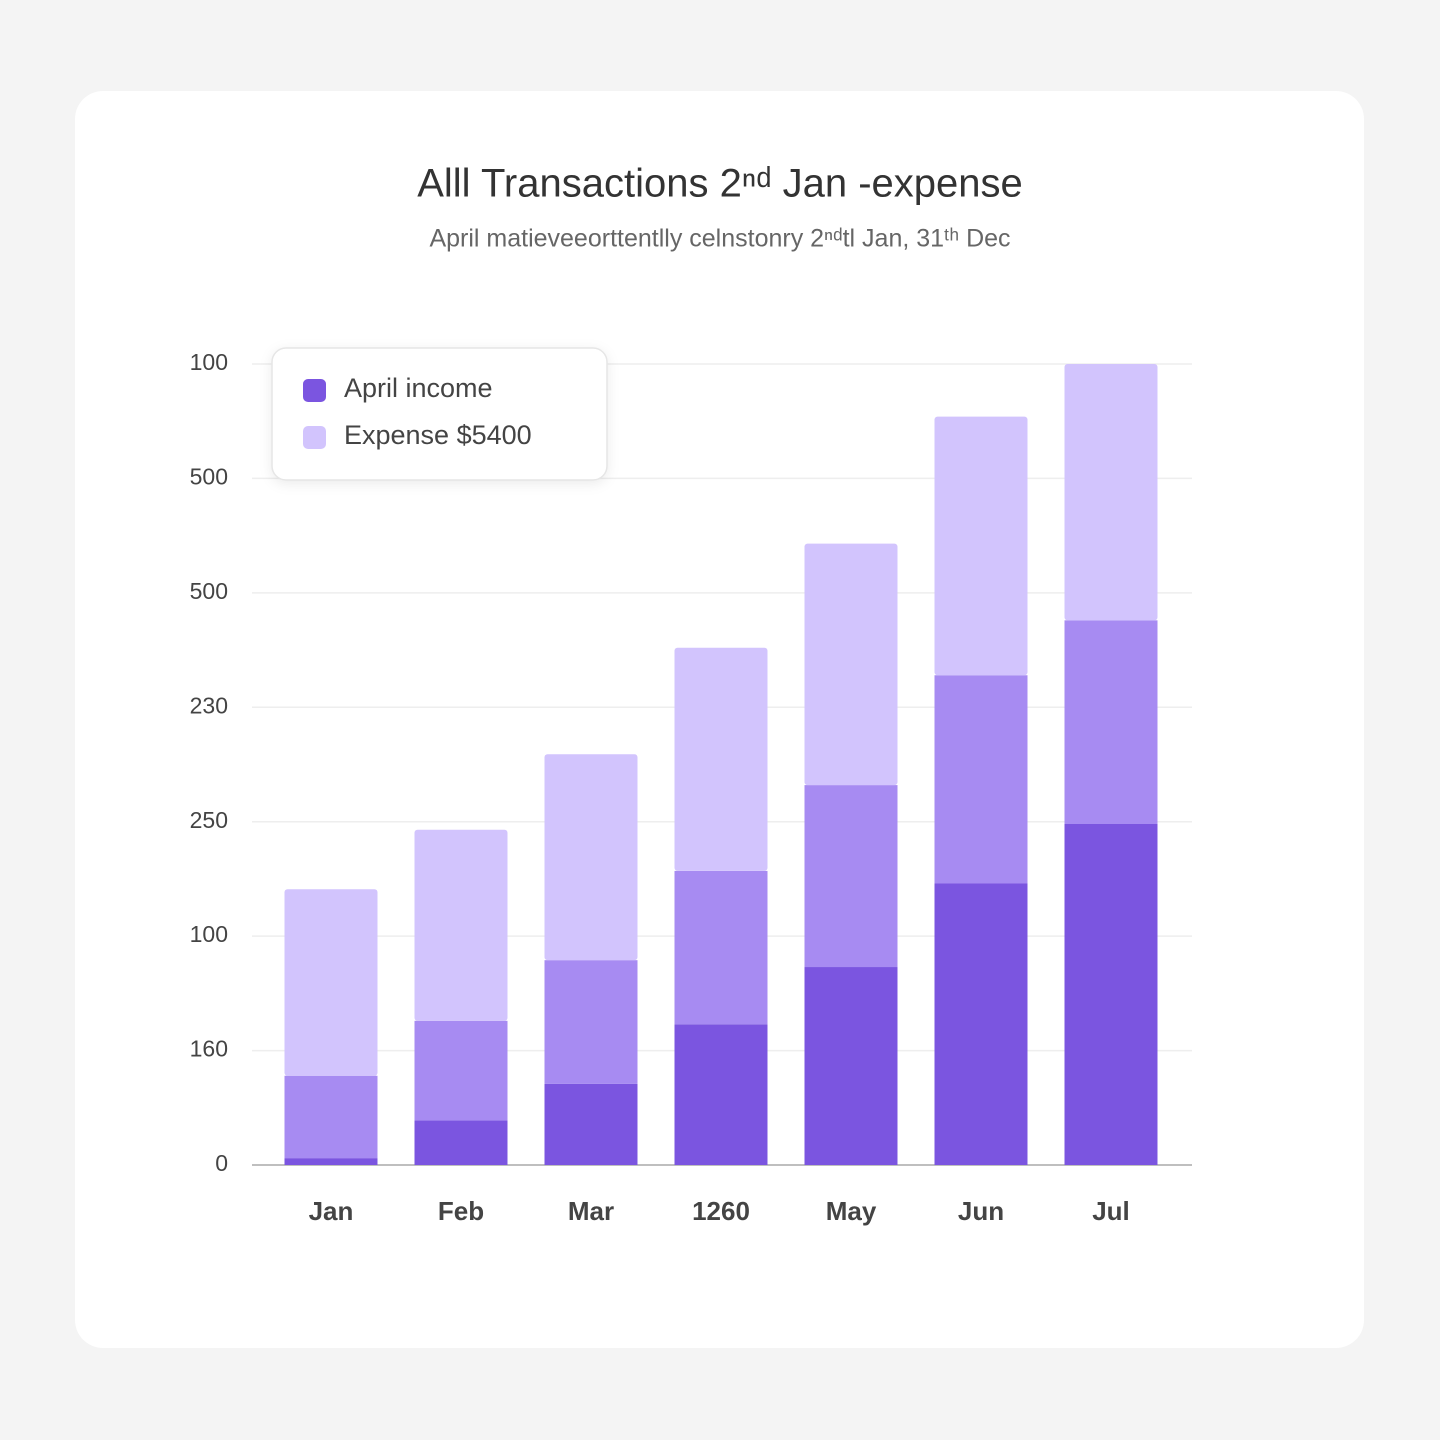 This screenshot has width=1440, height=1440. I want to click on x-tick-label: Jul, so click(1111, 1211).